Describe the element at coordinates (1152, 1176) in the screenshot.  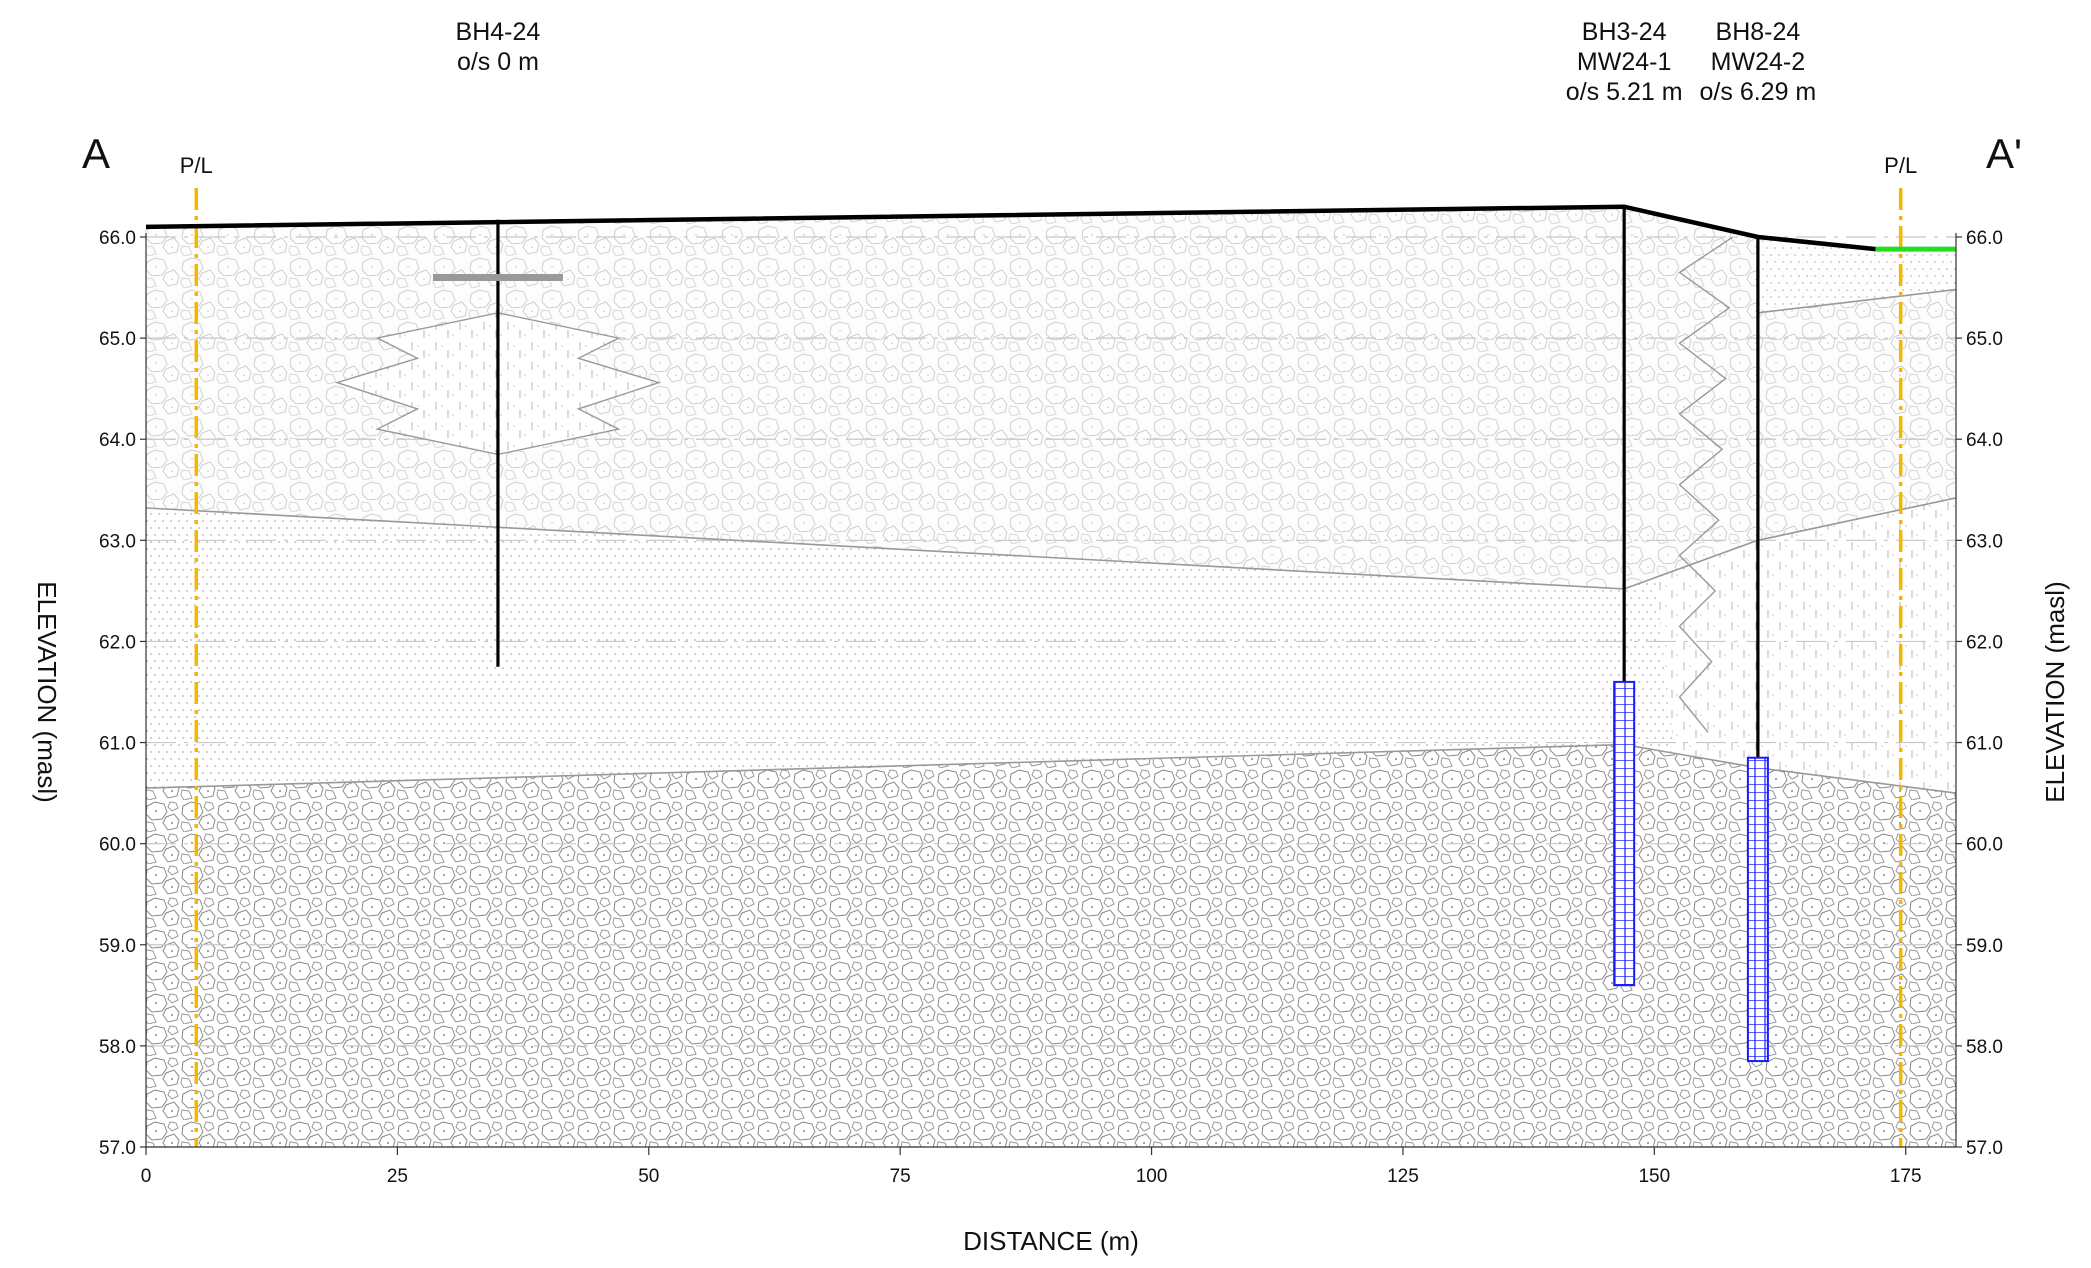
I see `x-tick-label: 100` at that location.